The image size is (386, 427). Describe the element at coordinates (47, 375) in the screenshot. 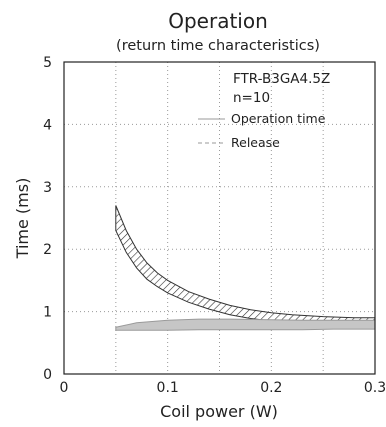

I see `y-tick-label: 0` at that location.